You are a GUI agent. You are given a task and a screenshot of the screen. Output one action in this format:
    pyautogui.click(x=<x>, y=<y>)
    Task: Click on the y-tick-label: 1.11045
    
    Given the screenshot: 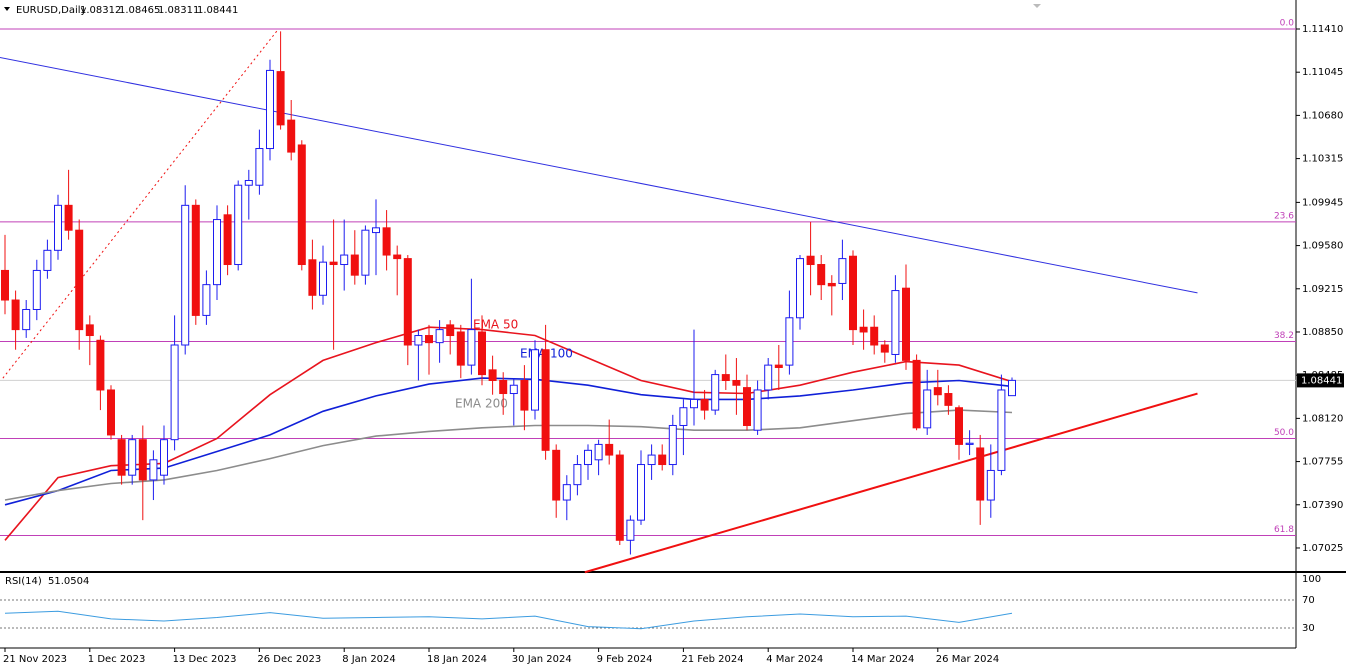 What is the action you would take?
    pyautogui.click(x=1322, y=72)
    